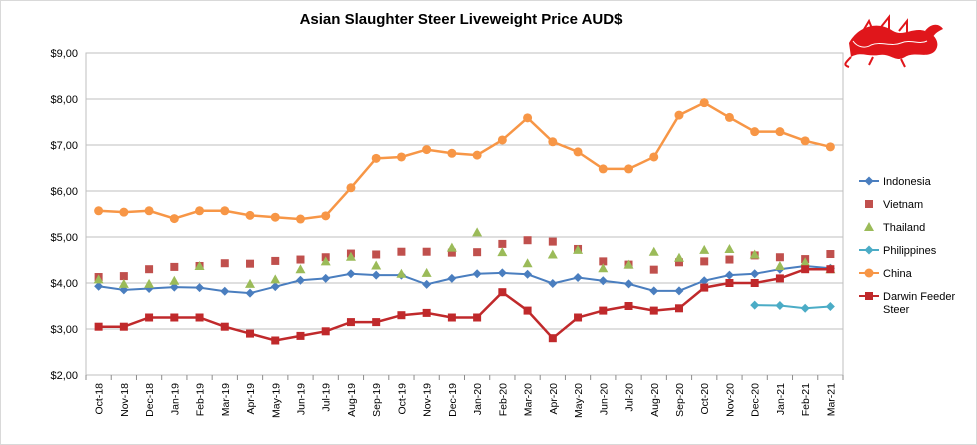 The image size is (977, 445). What do you see at coordinates (910, 251) in the screenshot?
I see `legend-label-philippines: Philippines` at bounding box center [910, 251].